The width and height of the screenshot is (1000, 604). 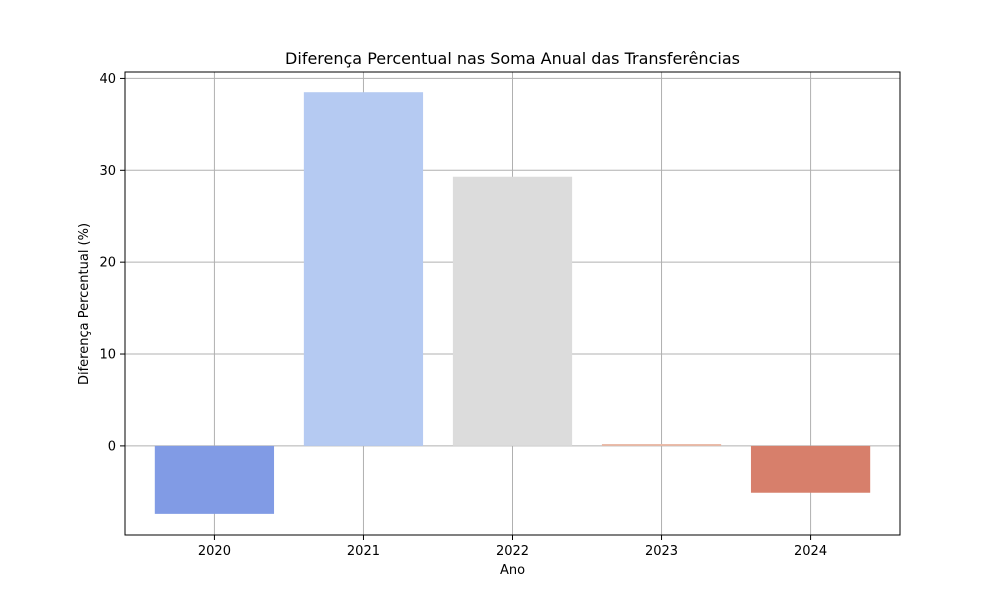 I want to click on x-tick-label: 2022, so click(x=512, y=551).